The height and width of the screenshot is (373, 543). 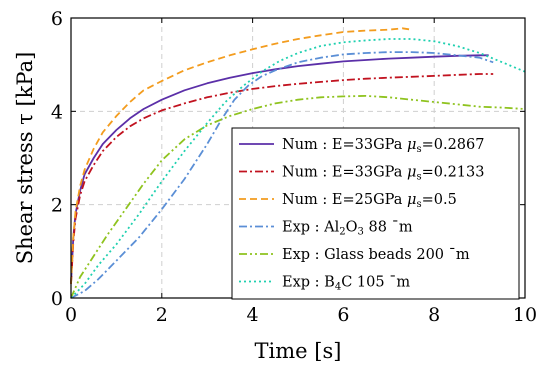 What do you see at coordinates (343, 315) in the screenshot?
I see `x-tick-label: 6` at bounding box center [343, 315].